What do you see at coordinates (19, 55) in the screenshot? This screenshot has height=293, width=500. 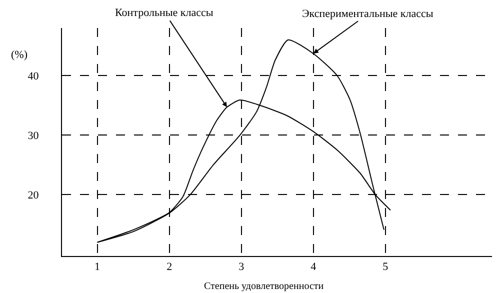 I see `y-axis-title: (%)` at bounding box center [19, 55].